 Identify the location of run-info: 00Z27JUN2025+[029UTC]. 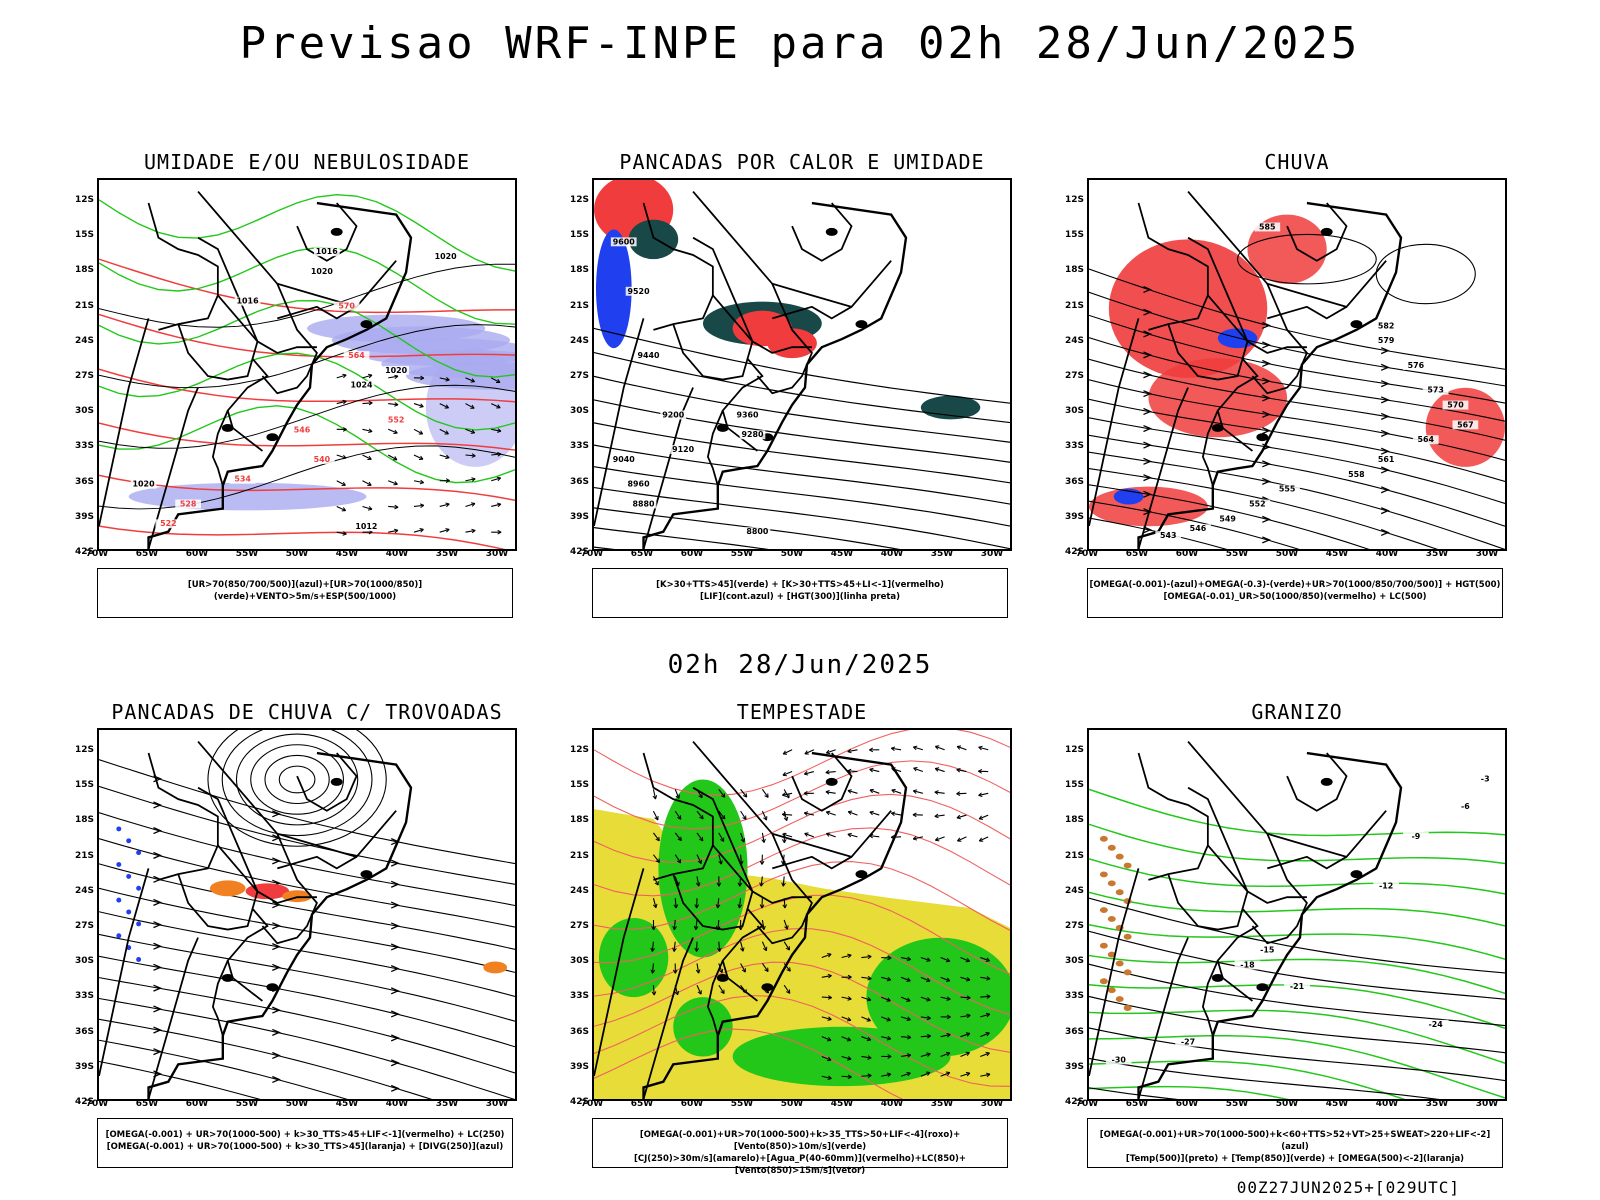
(1348, 1187).